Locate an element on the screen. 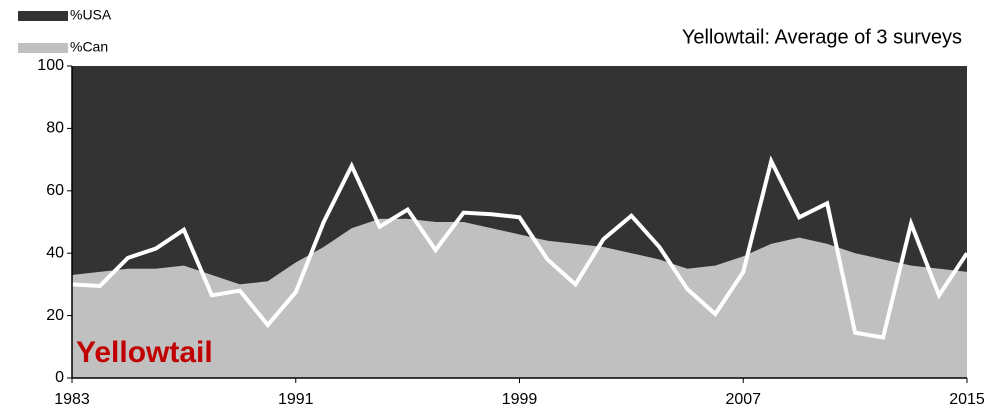 Image resolution: width=995 pixels, height=413 pixels. y-tick-label: 20 is located at coordinates (55, 315).